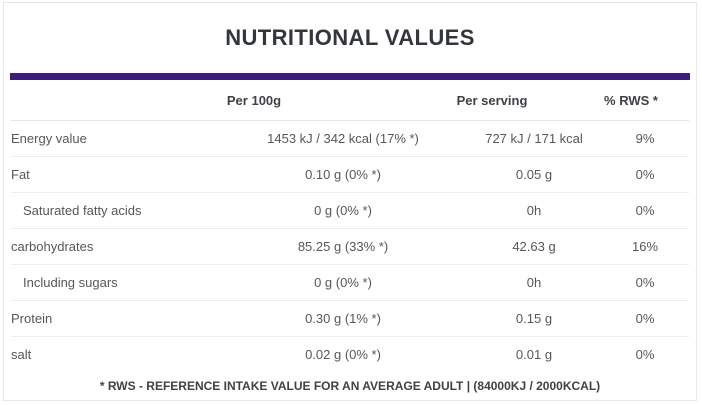  What do you see at coordinates (534, 318) in the screenshot?
I see `per-serving-value: 0.15 g` at bounding box center [534, 318].